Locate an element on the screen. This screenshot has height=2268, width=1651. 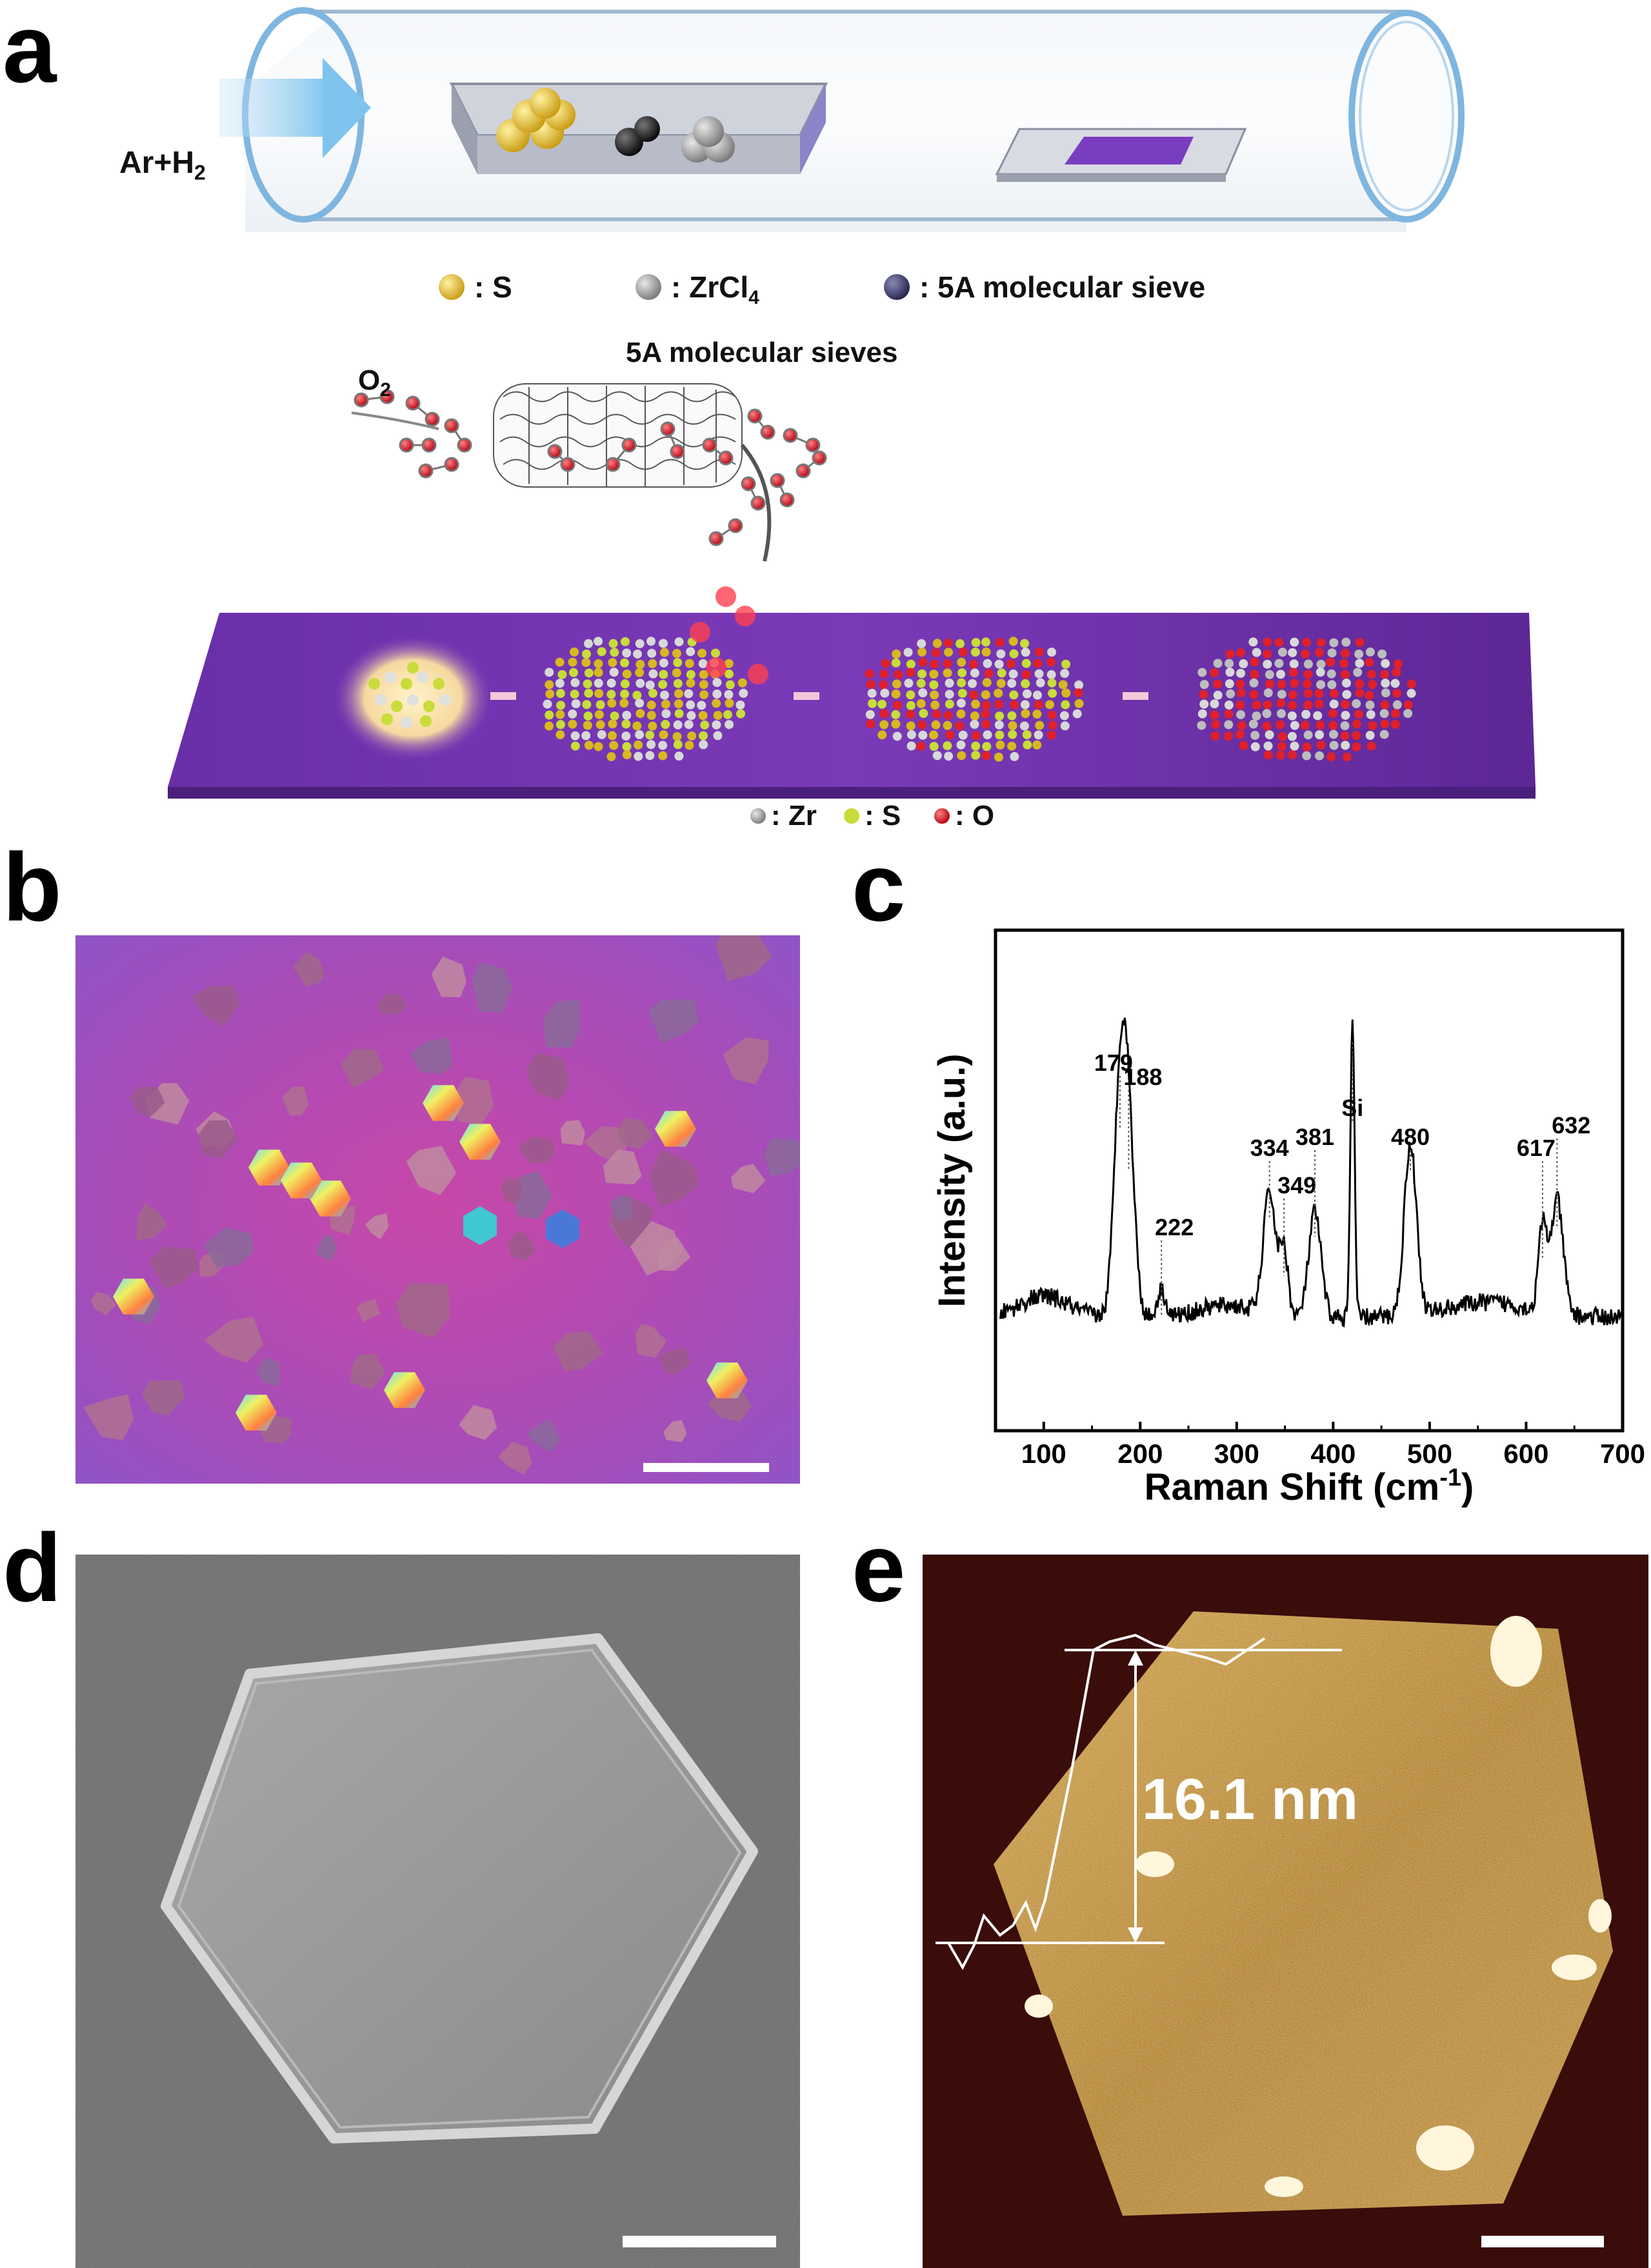
oxygen-molecules is located at coordinates (590, 468).